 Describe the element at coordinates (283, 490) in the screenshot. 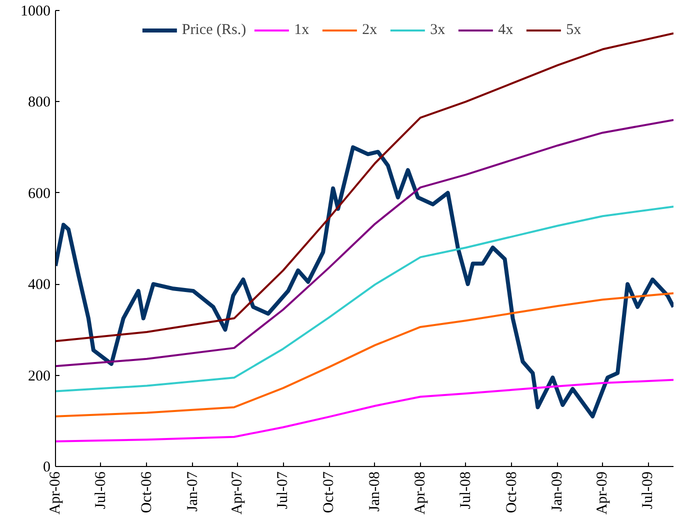

I see `x-tick-label: Jul-07` at that location.